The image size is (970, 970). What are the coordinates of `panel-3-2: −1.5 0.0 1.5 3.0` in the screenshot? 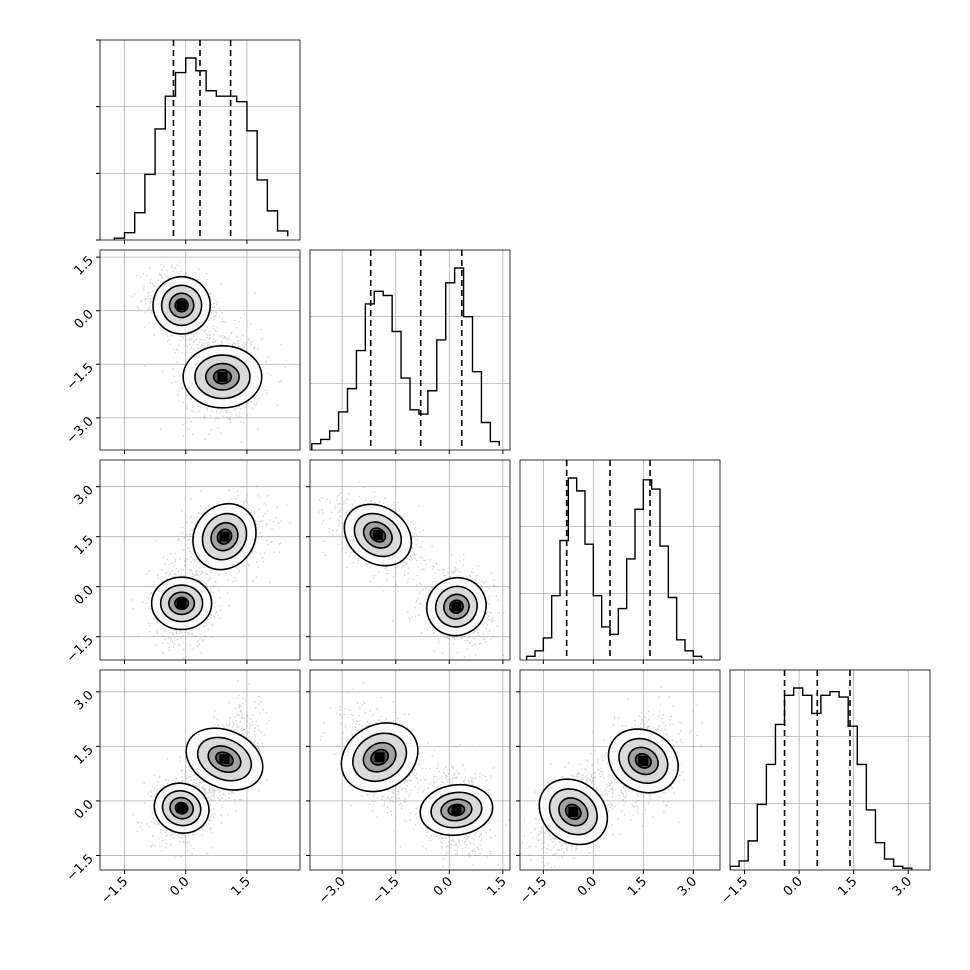 It's located at (618, 788).